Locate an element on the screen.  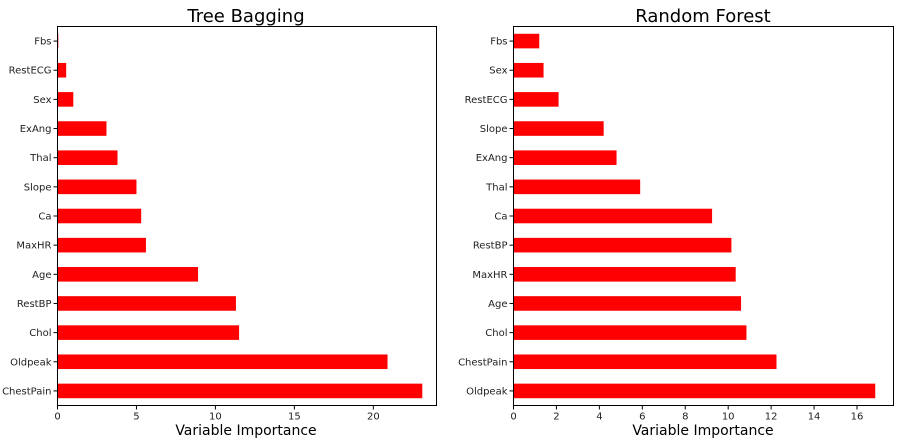
x-tick-label: 16 is located at coordinates (857, 417).